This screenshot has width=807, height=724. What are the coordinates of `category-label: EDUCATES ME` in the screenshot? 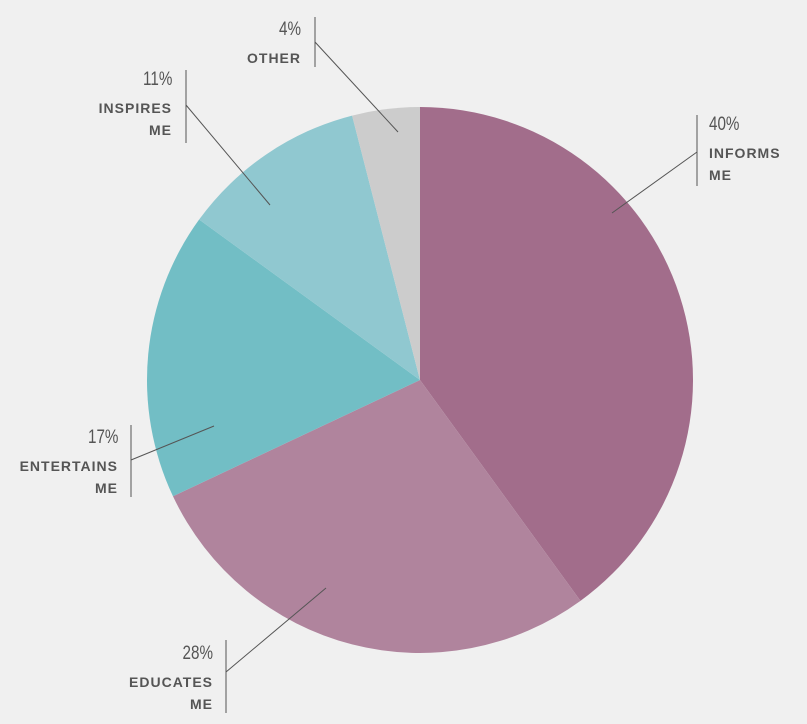 It's located at (171, 693).